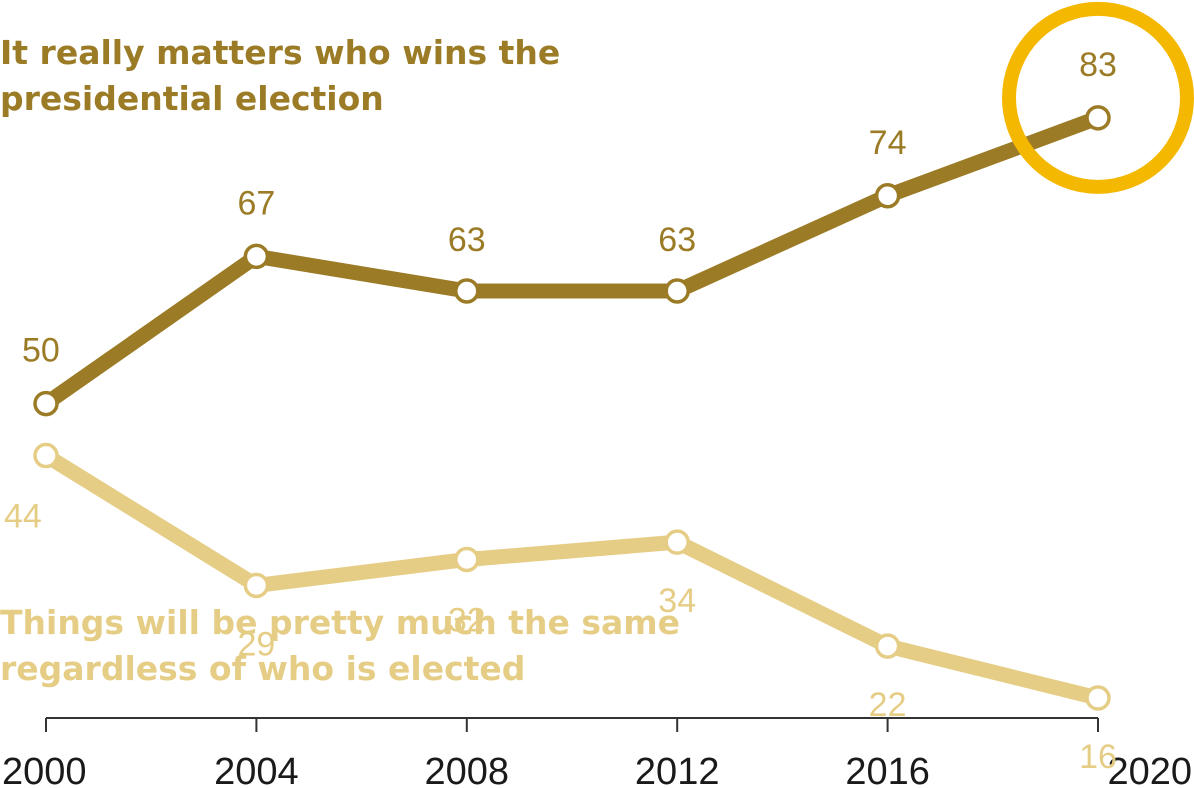 The height and width of the screenshot is (788, 1194). I want to click on data-label: 32, so click(467, 620).